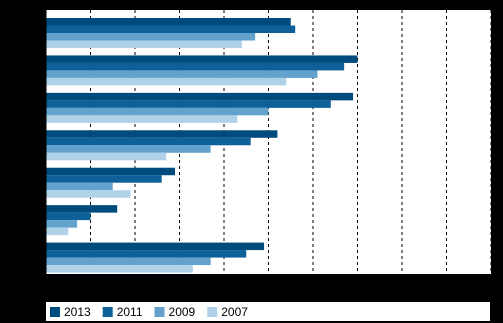 This screenshot has width=503, height=323. I want to click on legend-label: 2009, so click(182, 312).